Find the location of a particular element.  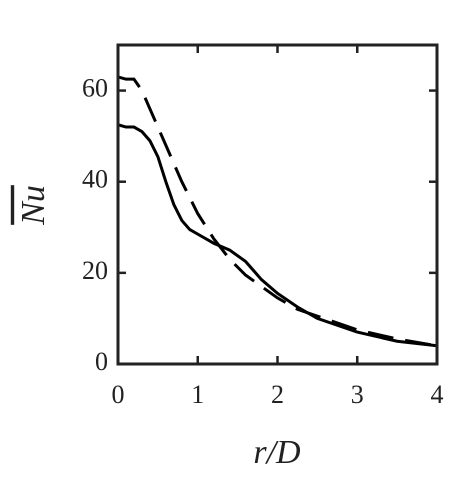

x-tick-label: 2 is located at coordinates (277, 394).